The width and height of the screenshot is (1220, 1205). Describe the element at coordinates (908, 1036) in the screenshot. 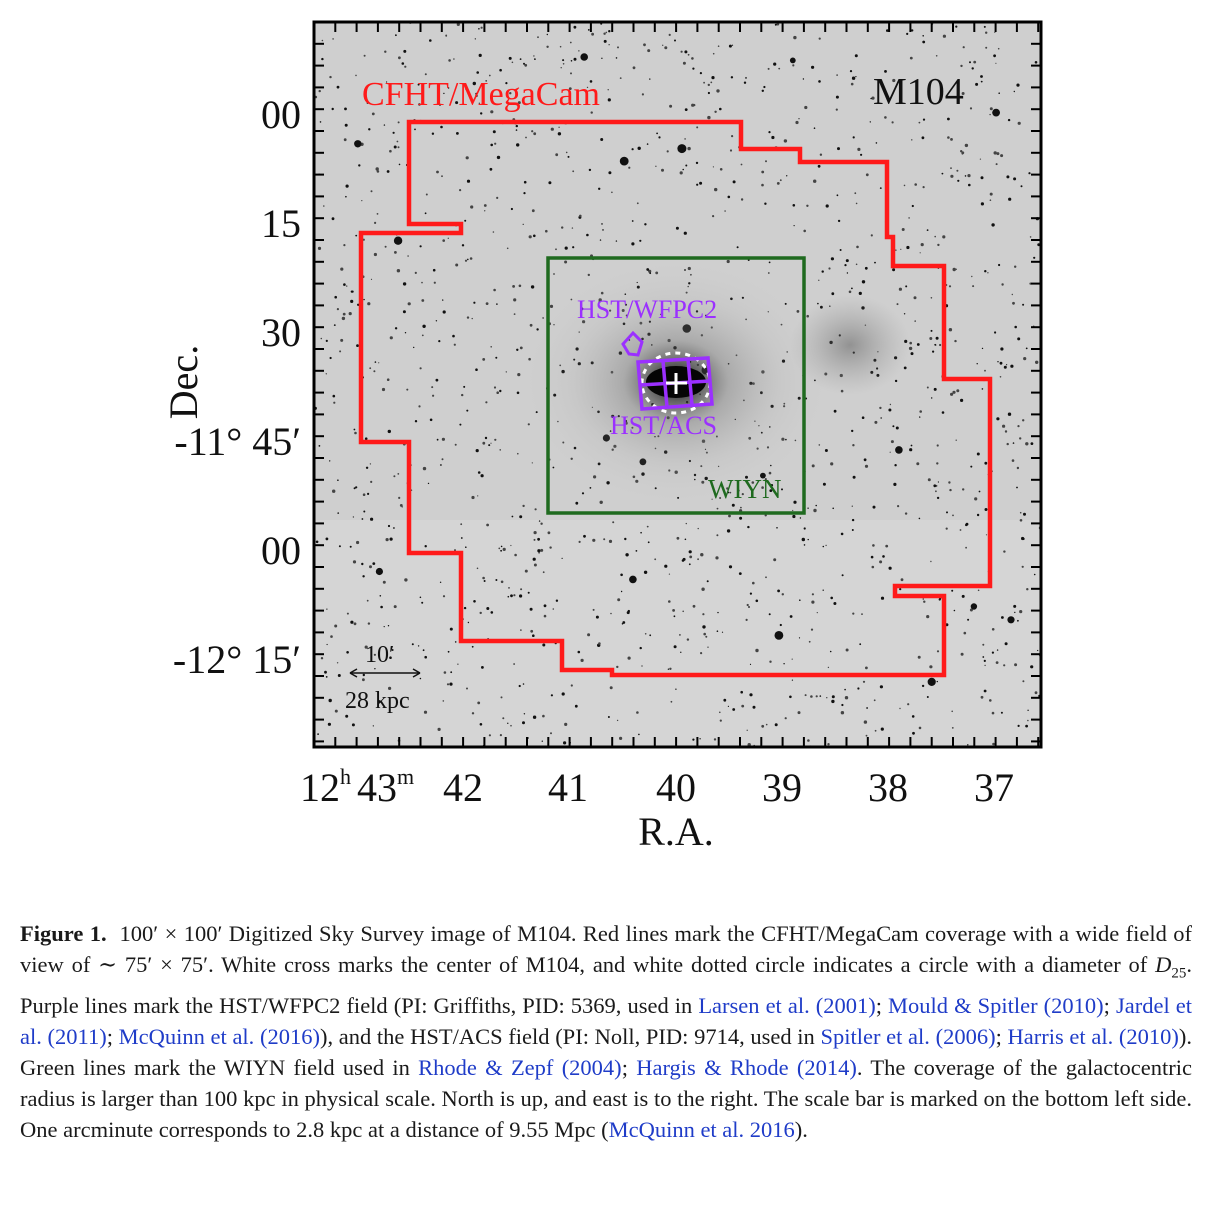

I see `citation-link: Spitler et al. (2006)` at that location.